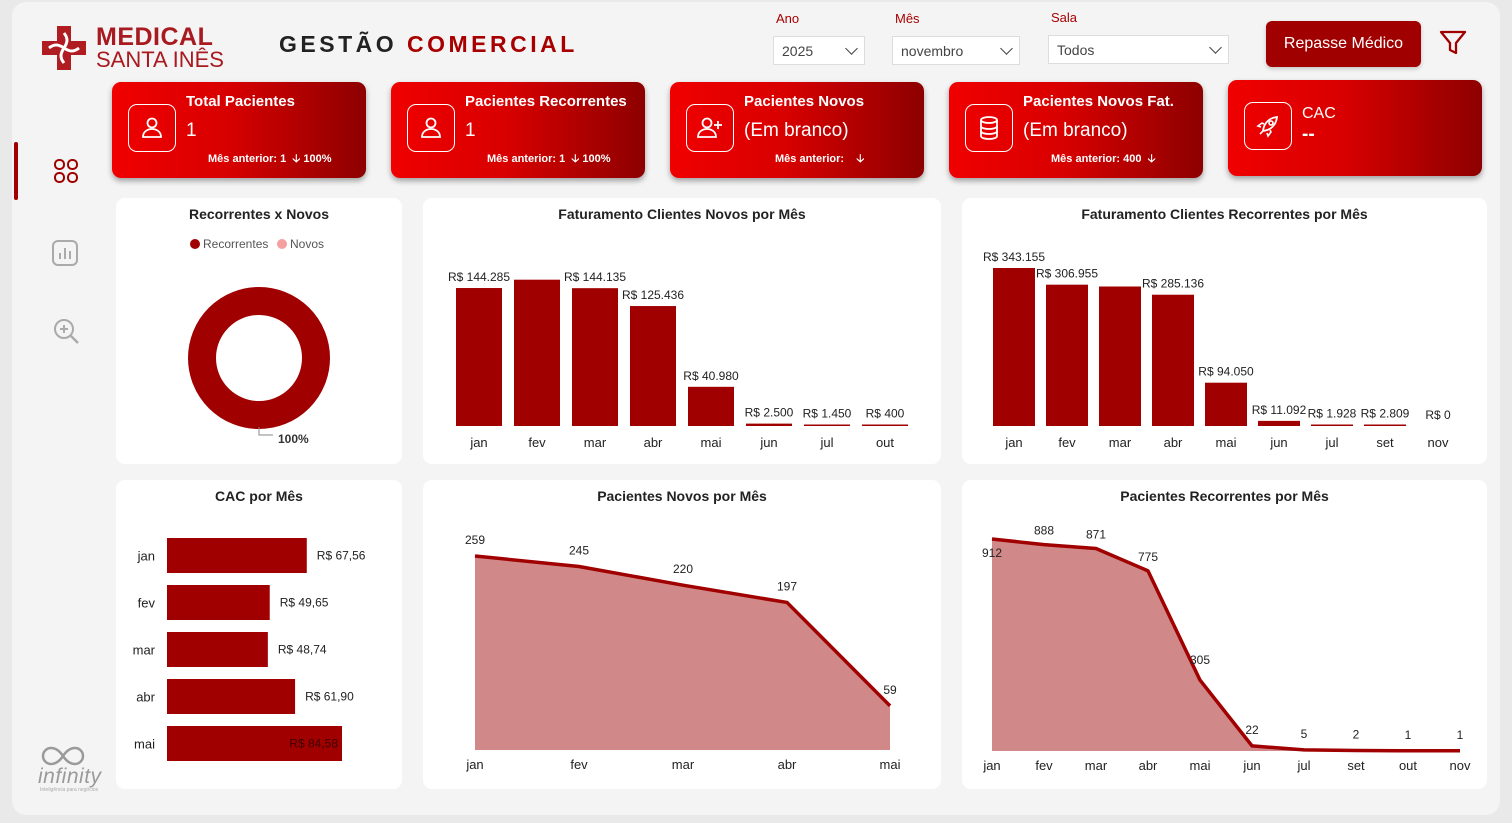 The height and width of the screenshot is (823, 1512). I want to click on filter-ano-label: Ano, so click(788, 18).